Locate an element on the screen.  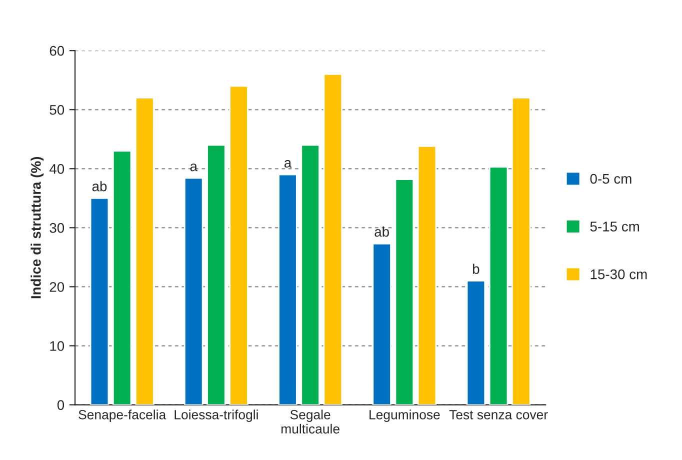
y-tick-label: 30 is located at coordinates (57, 228).